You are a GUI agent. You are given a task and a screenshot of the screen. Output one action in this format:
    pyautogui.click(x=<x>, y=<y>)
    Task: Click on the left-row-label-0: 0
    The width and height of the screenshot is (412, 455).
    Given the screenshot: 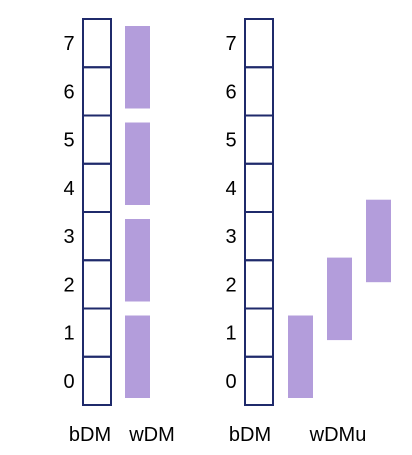 What is the action you would take?
    pyautogui.click(x=68, y=382)
    